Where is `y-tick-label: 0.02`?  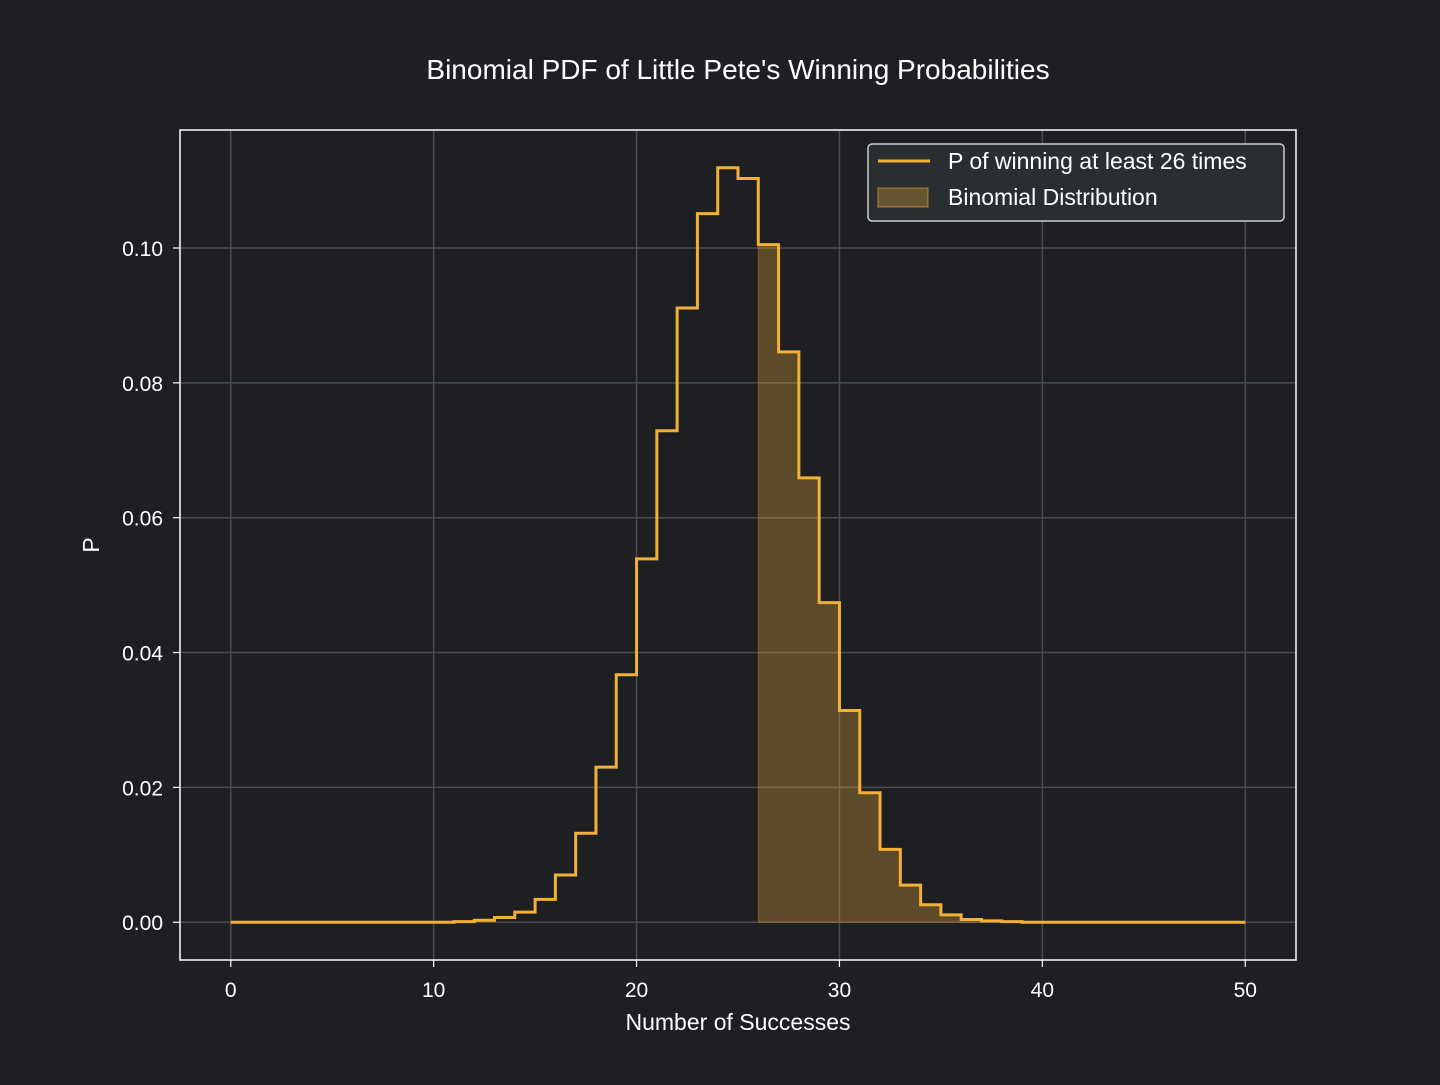
y-tick-label: 0.02 is located at coordinates (142, 788).